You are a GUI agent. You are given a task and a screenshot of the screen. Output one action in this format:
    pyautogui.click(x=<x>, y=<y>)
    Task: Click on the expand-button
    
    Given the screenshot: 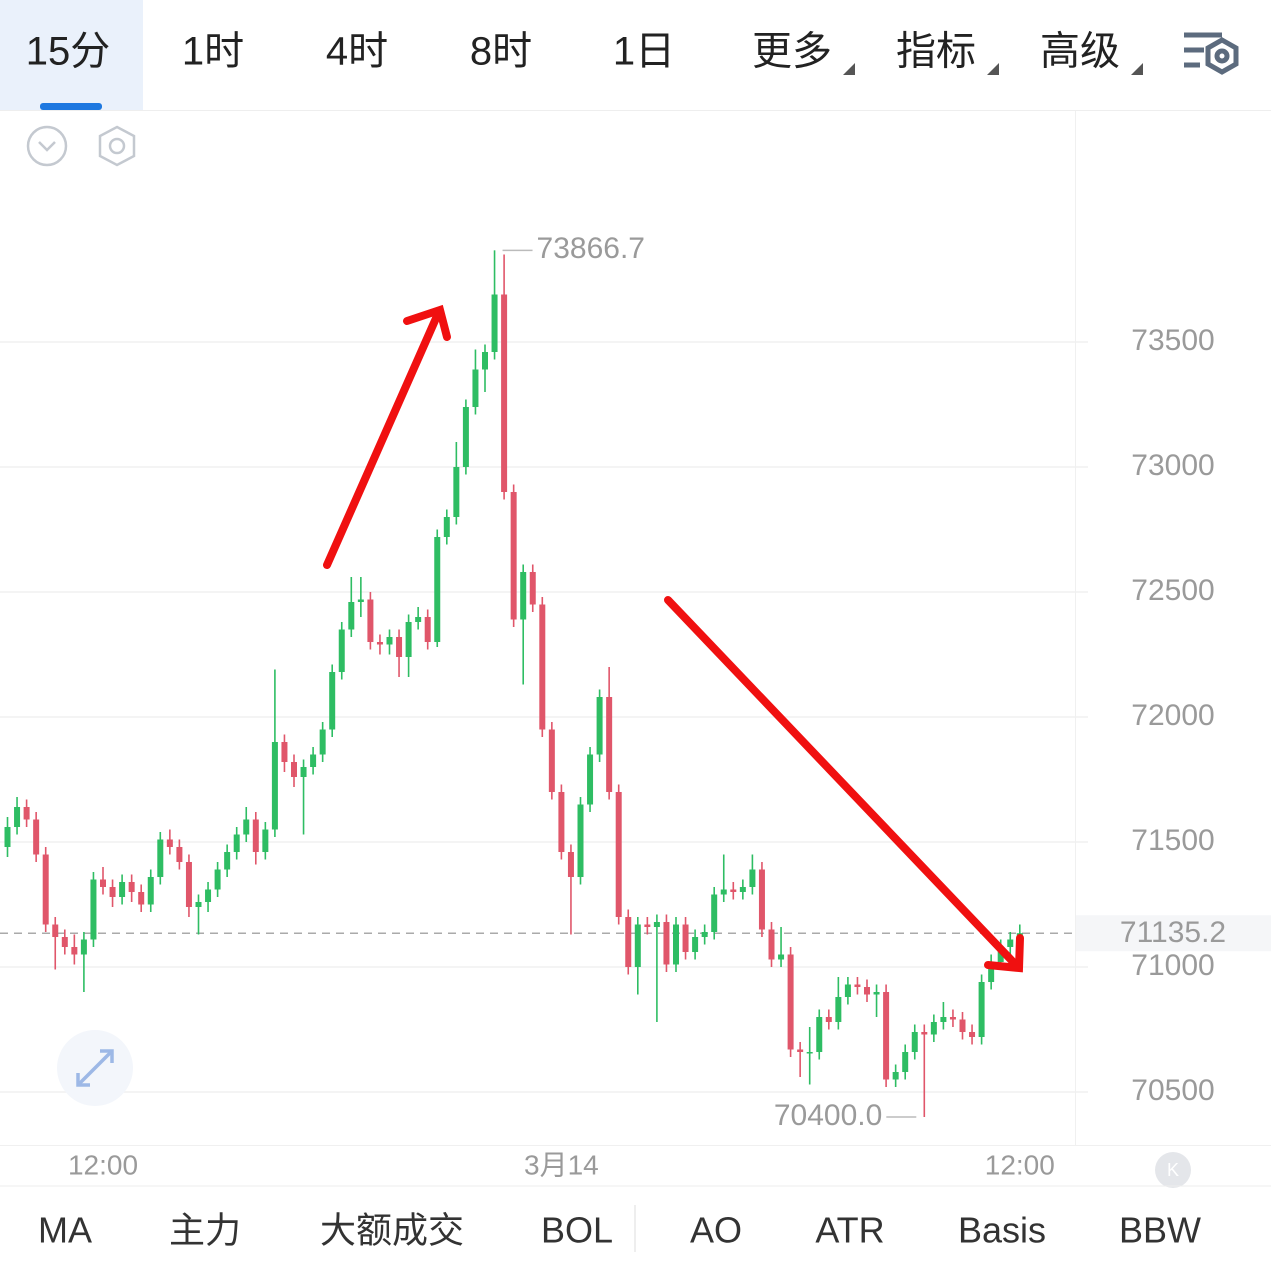 What is the action you would take?
    pyautogui.click(x=95, y=1068)
    